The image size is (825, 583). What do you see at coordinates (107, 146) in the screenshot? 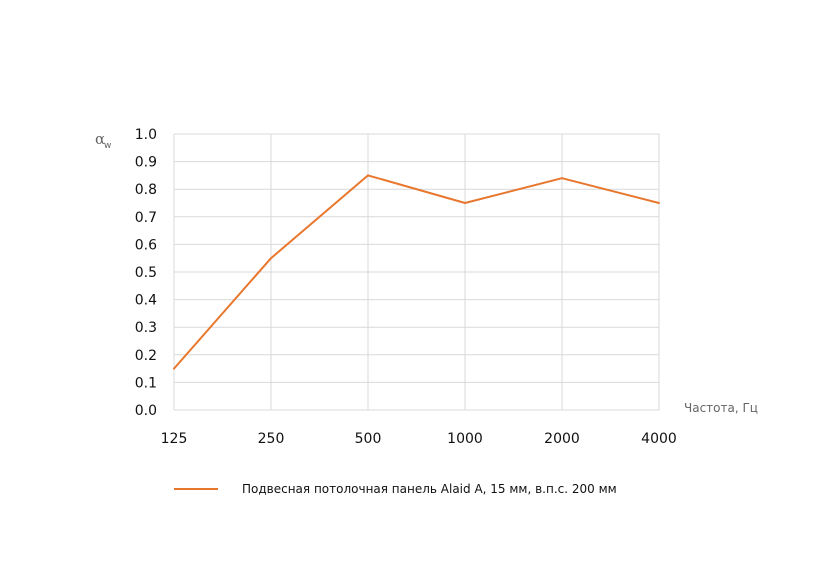
I see `y-axis-title-subscript: w` at bounding box center [107, 146].